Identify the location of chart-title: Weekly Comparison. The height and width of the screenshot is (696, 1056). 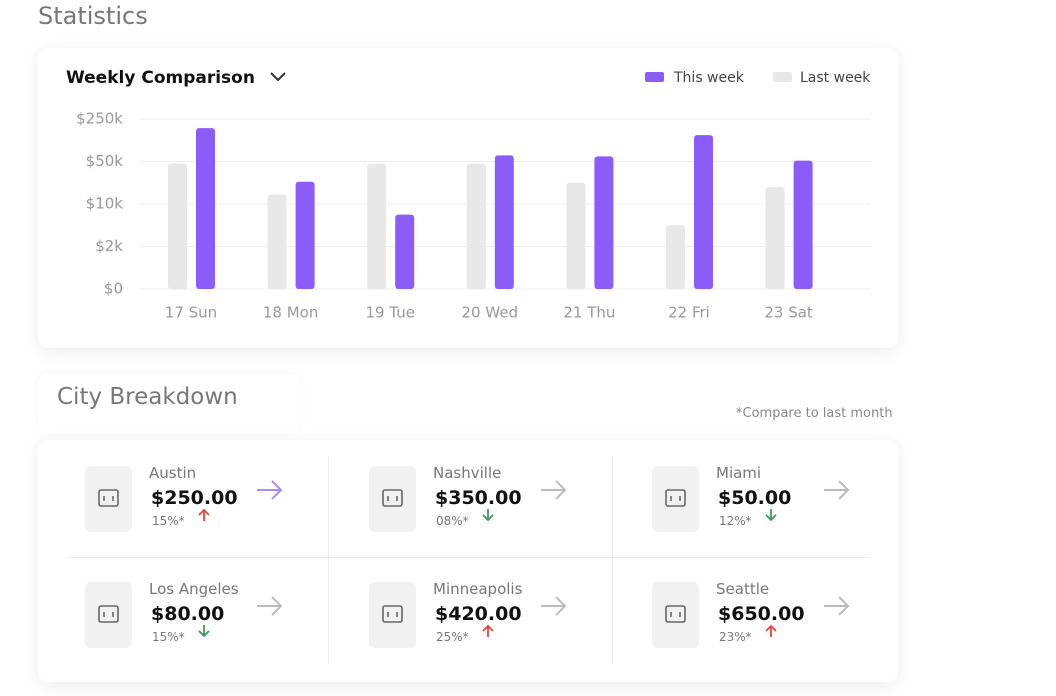
(160, 78).